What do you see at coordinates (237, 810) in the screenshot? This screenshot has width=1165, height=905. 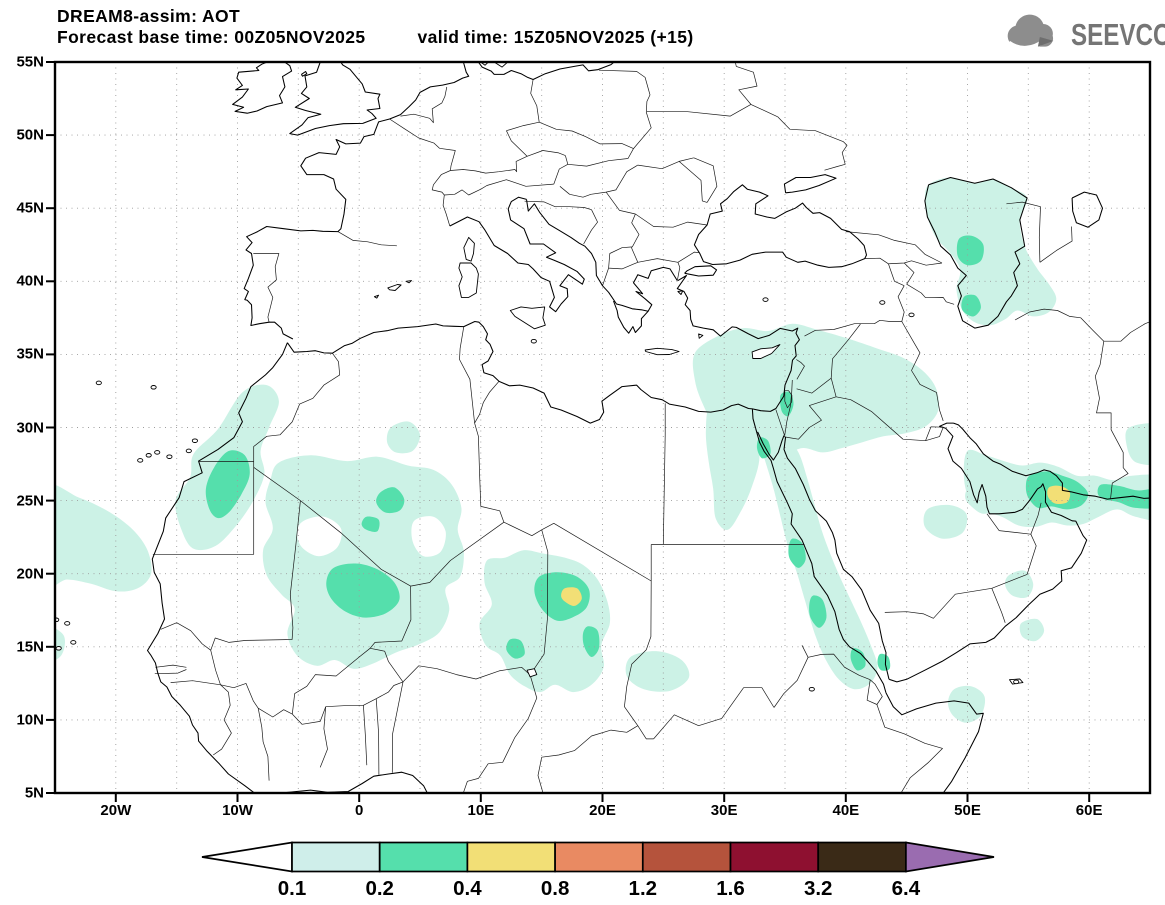 I see `x-axis-label-10W: 10W` at bounding box center [237, 810].